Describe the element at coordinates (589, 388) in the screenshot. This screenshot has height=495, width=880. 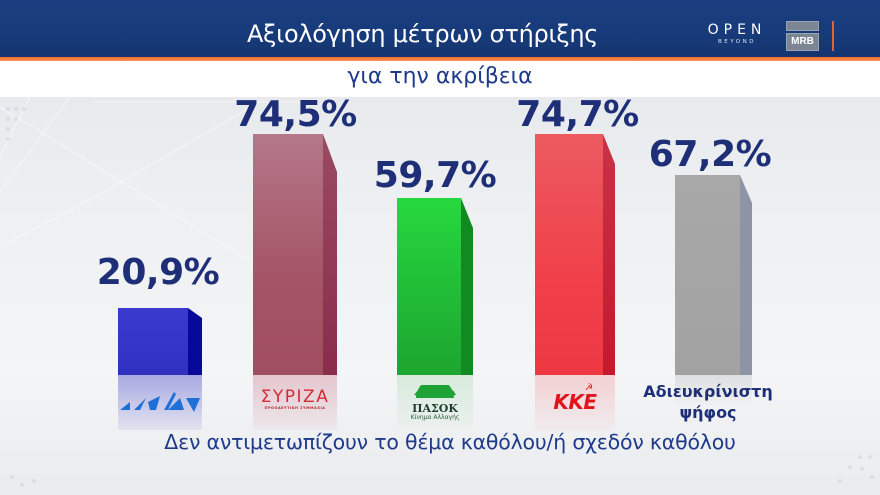
I see `hammer-sickle-icon: ☭` at that location.